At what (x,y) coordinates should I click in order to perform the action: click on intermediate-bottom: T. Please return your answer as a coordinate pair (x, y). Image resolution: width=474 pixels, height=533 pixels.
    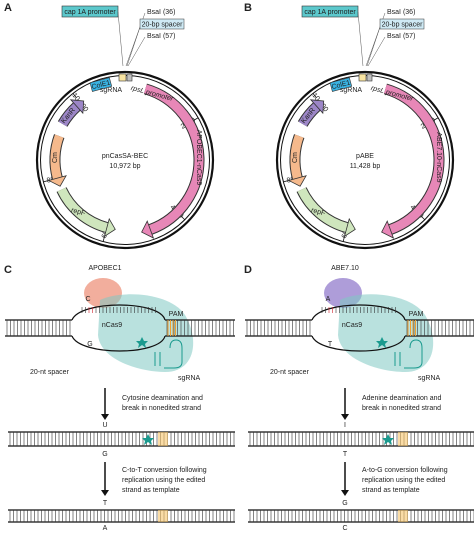
    Looking at the image, I should click on (345, 454).